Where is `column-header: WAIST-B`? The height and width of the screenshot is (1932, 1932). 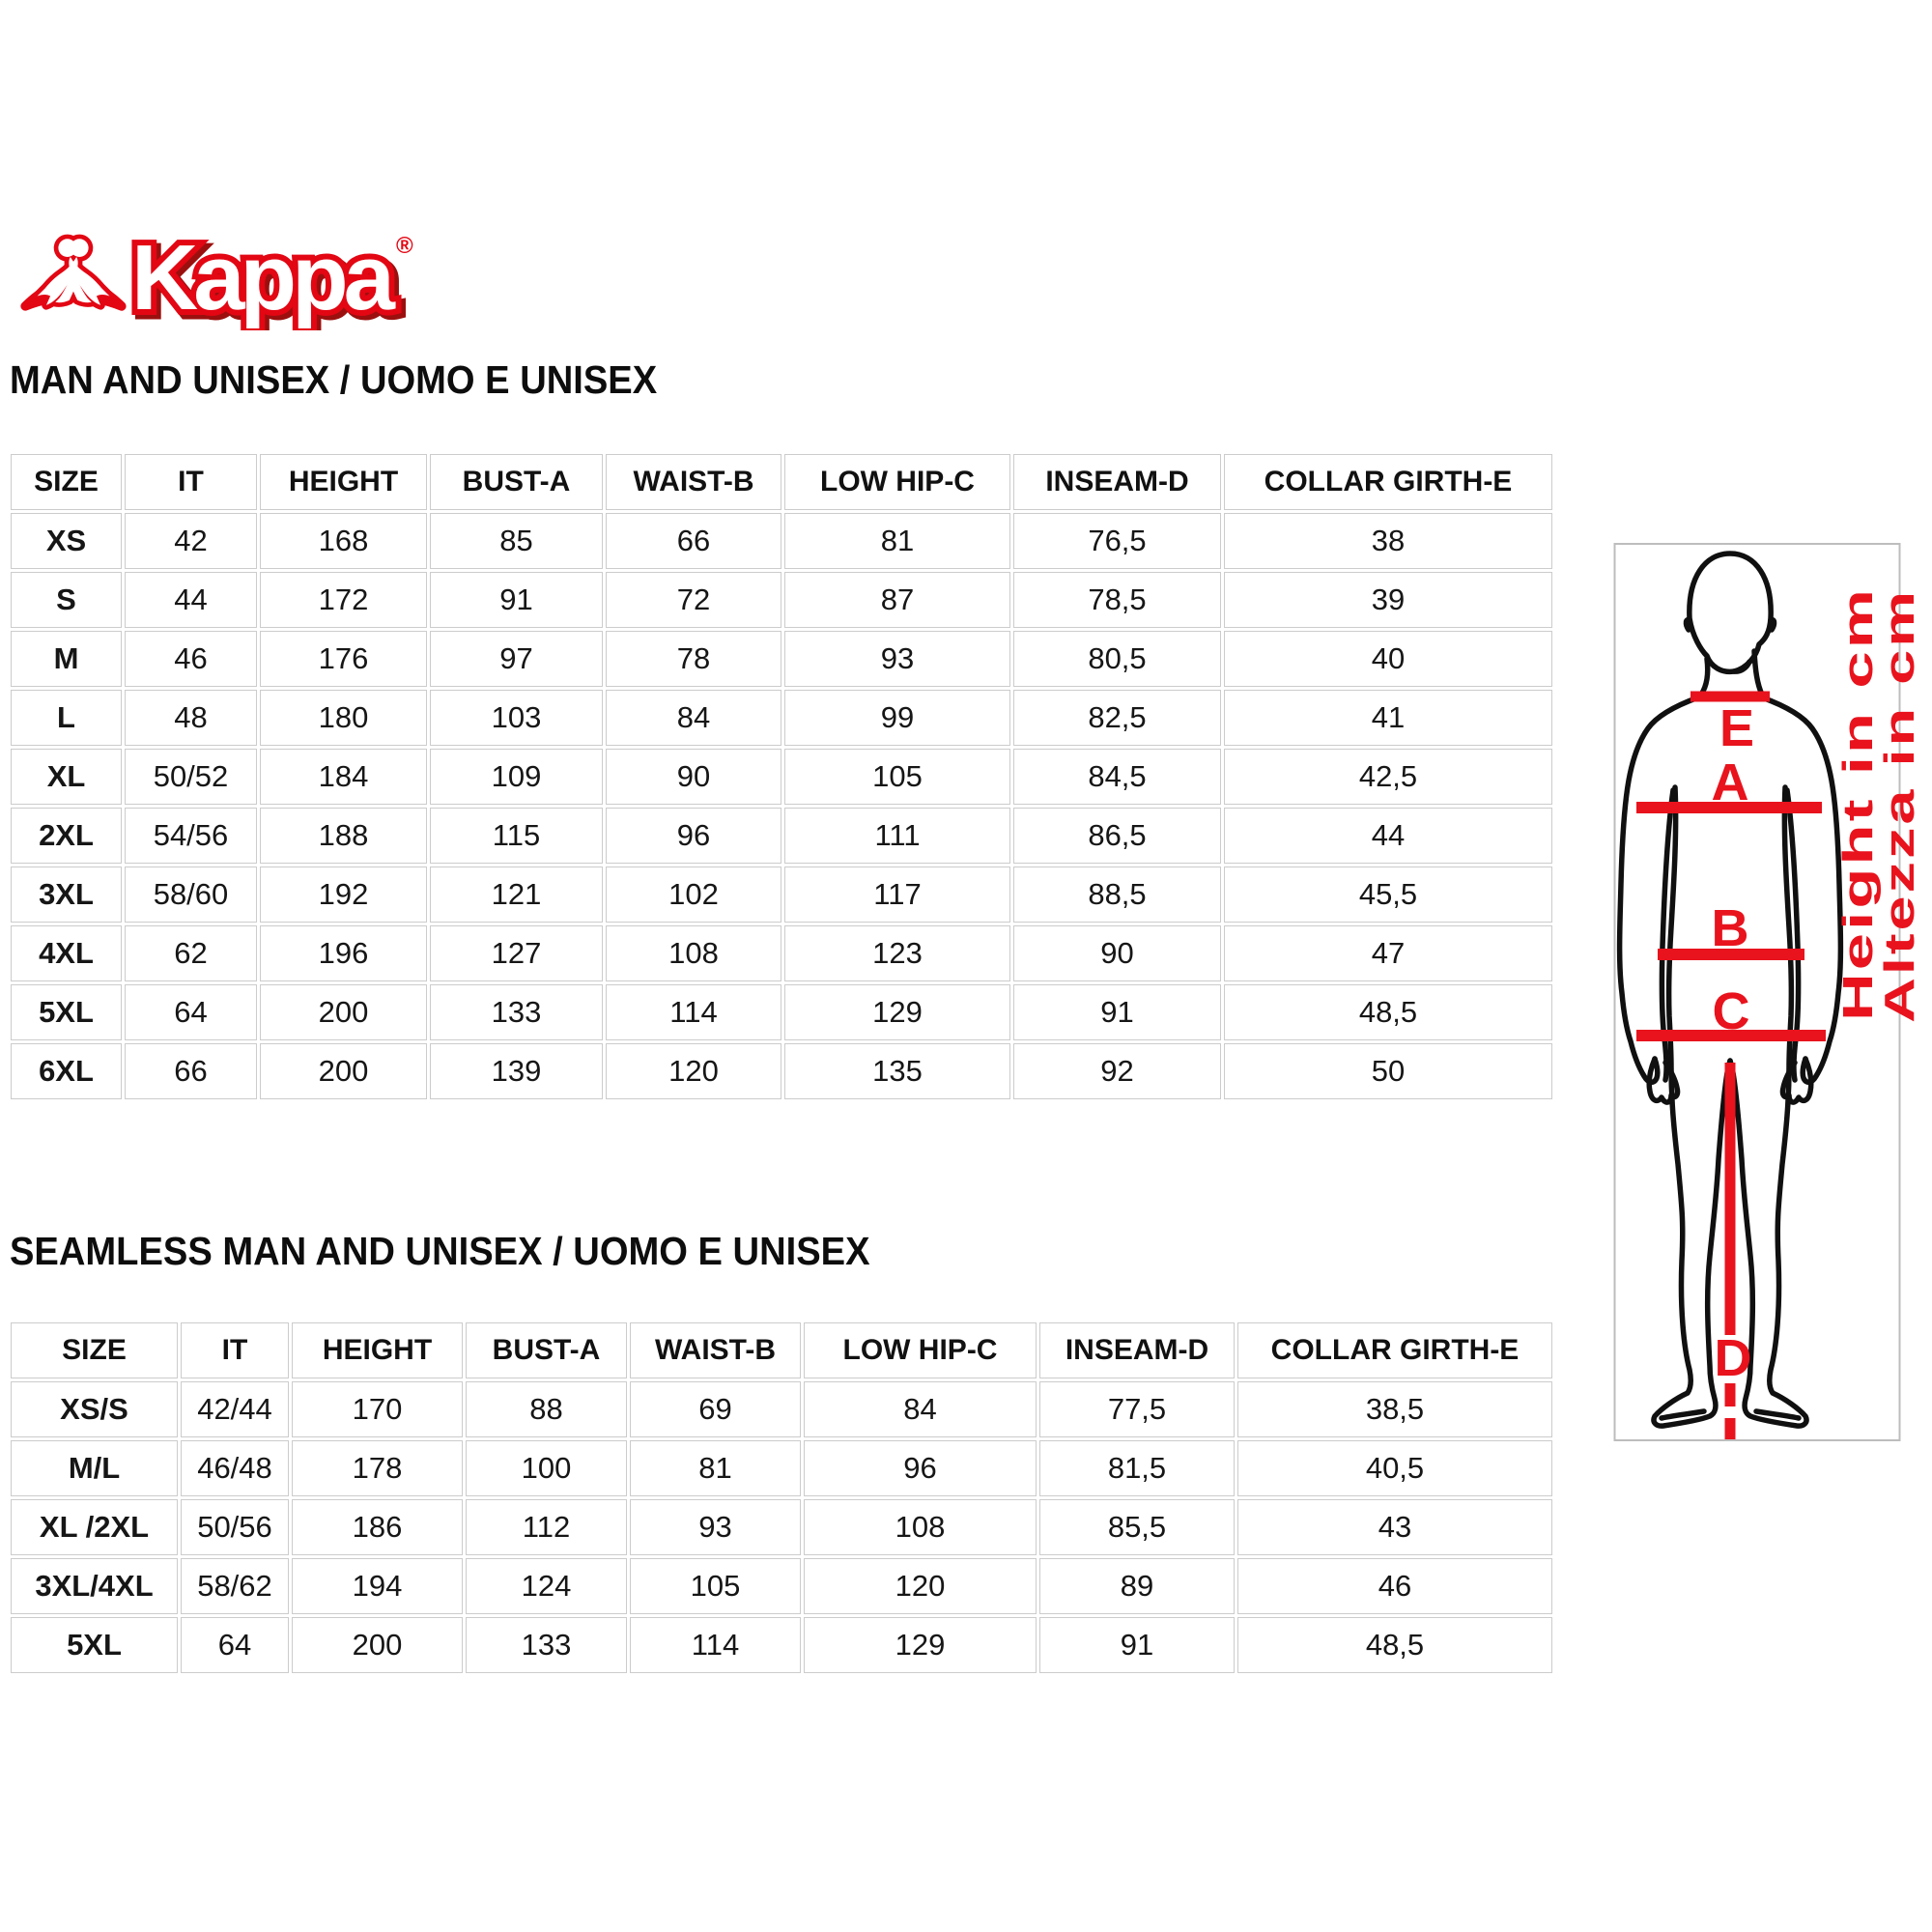 column-header: WAIST-B is located at coordinates (715, 1350).